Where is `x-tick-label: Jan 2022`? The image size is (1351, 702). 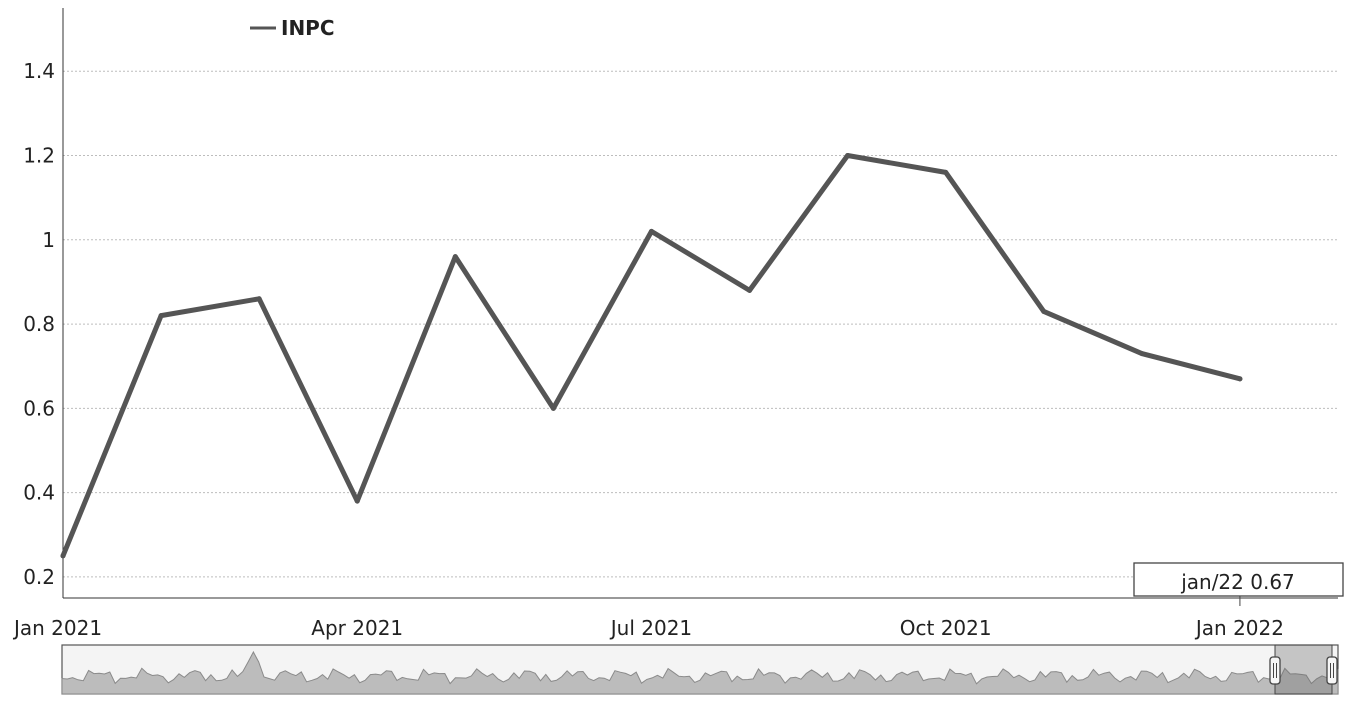 x-tick-label: Jan 2022 is located at coordinates (1239, 628).